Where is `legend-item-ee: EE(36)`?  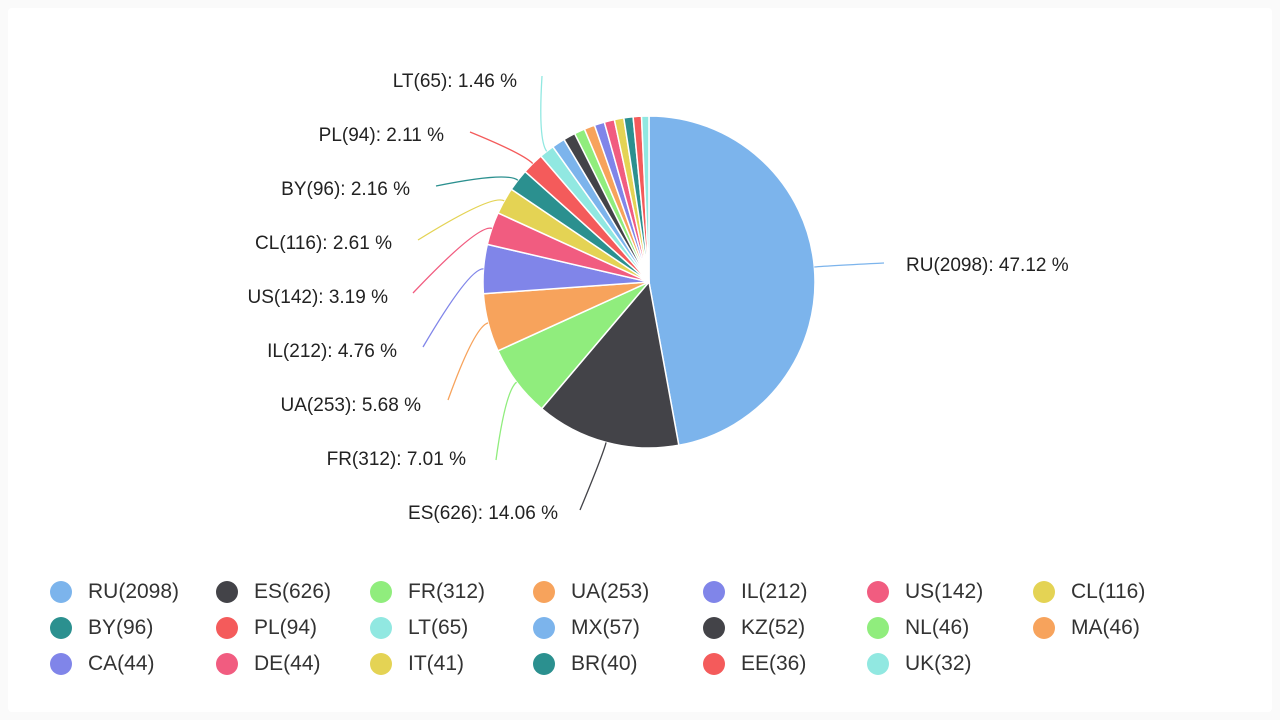 legend-item-ee: EE(36) is located at coordinates (785, 664).